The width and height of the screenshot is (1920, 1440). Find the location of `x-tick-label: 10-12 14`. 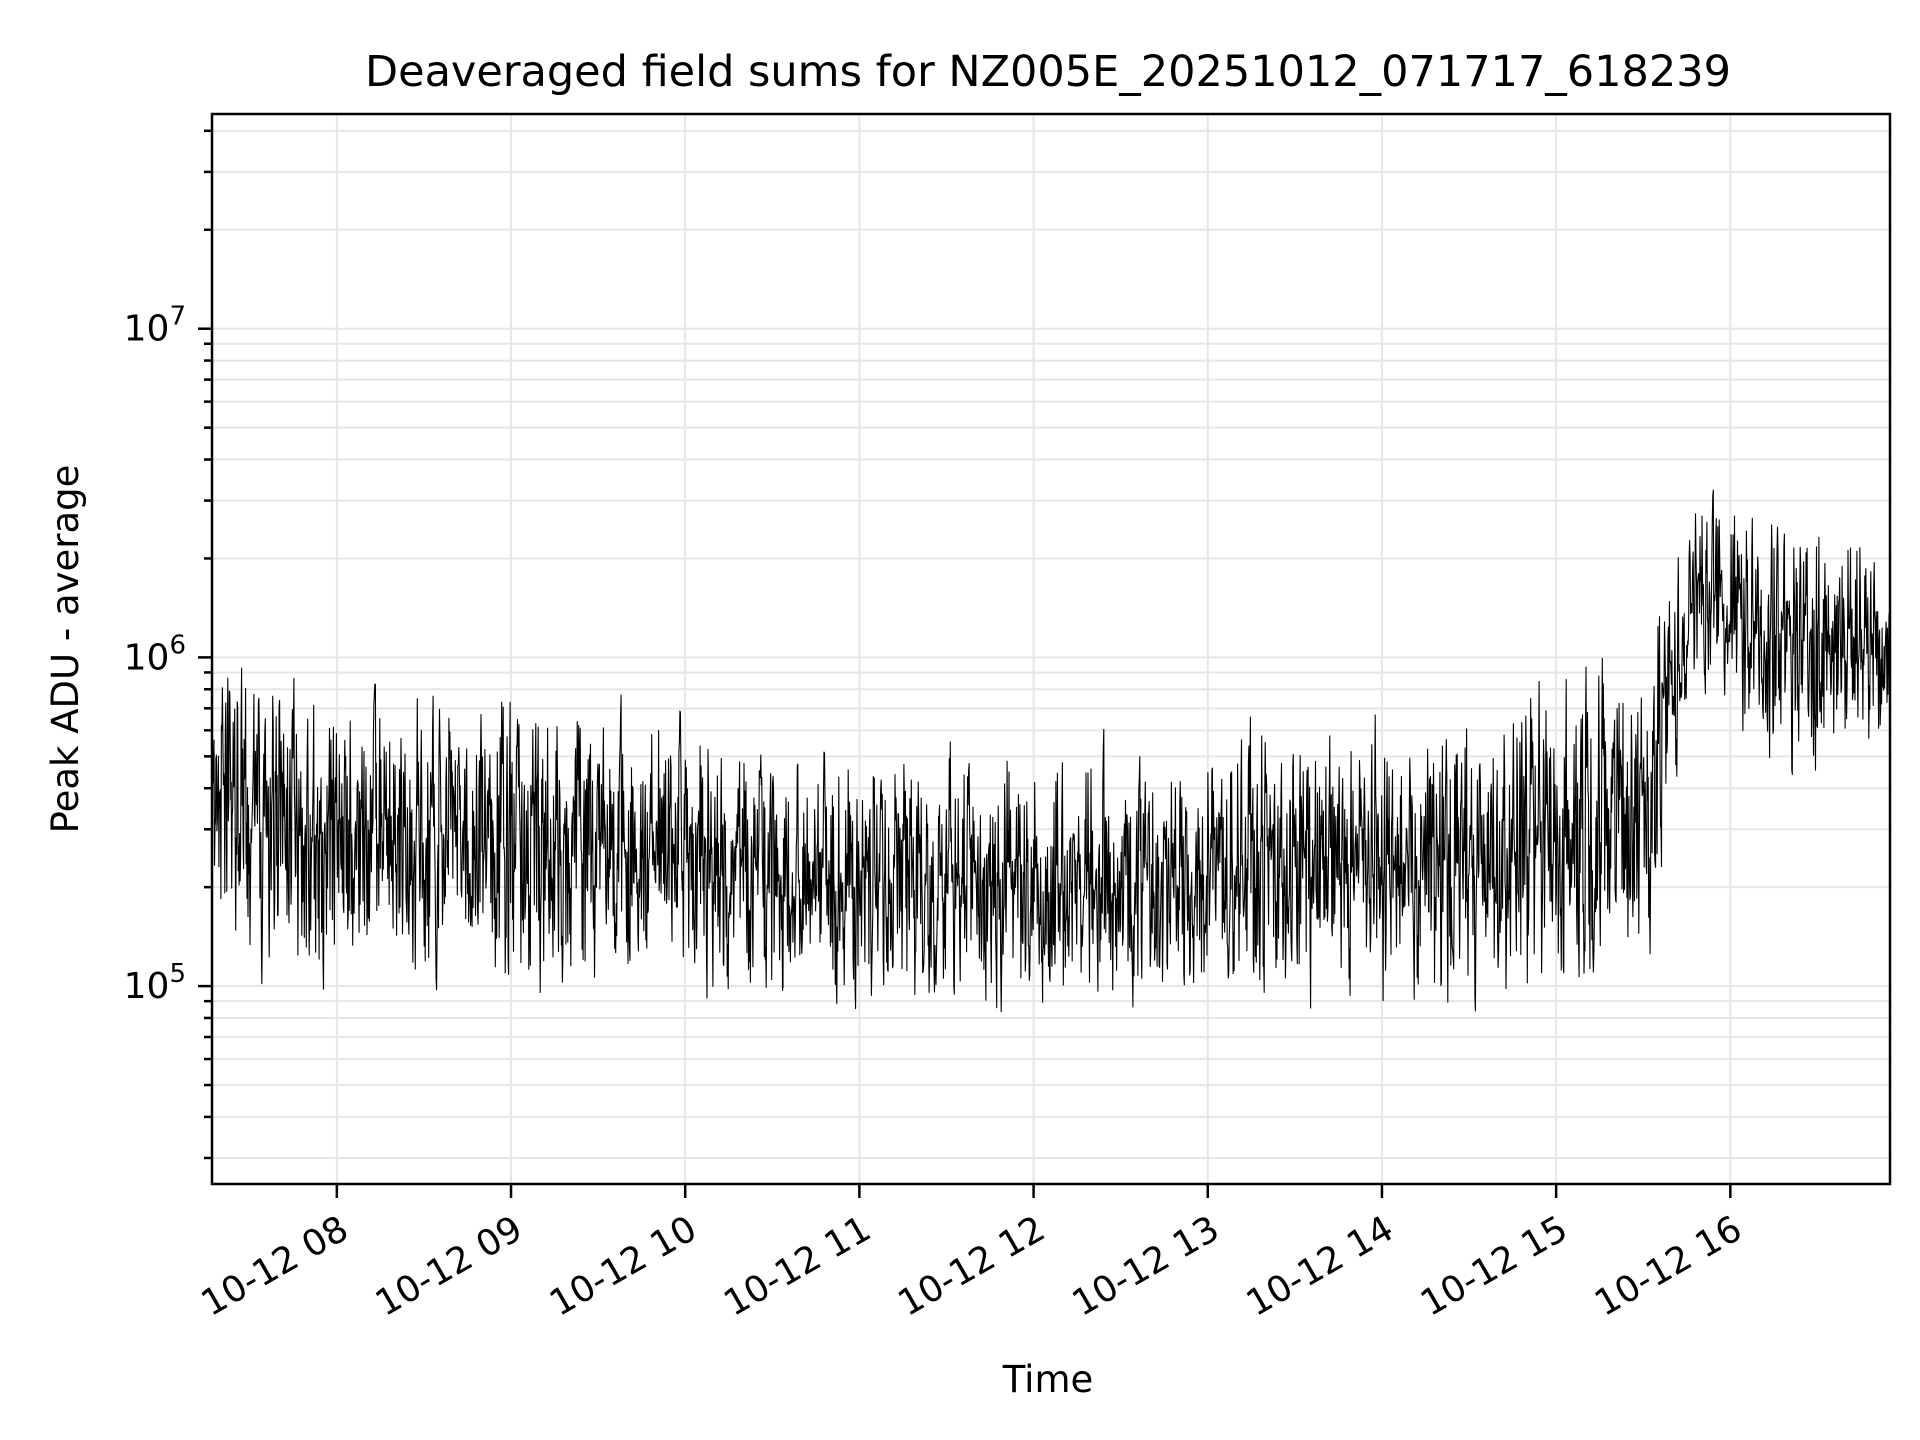

x-tick-label: 10-12 14 is located at coordinates (1320, 1266).